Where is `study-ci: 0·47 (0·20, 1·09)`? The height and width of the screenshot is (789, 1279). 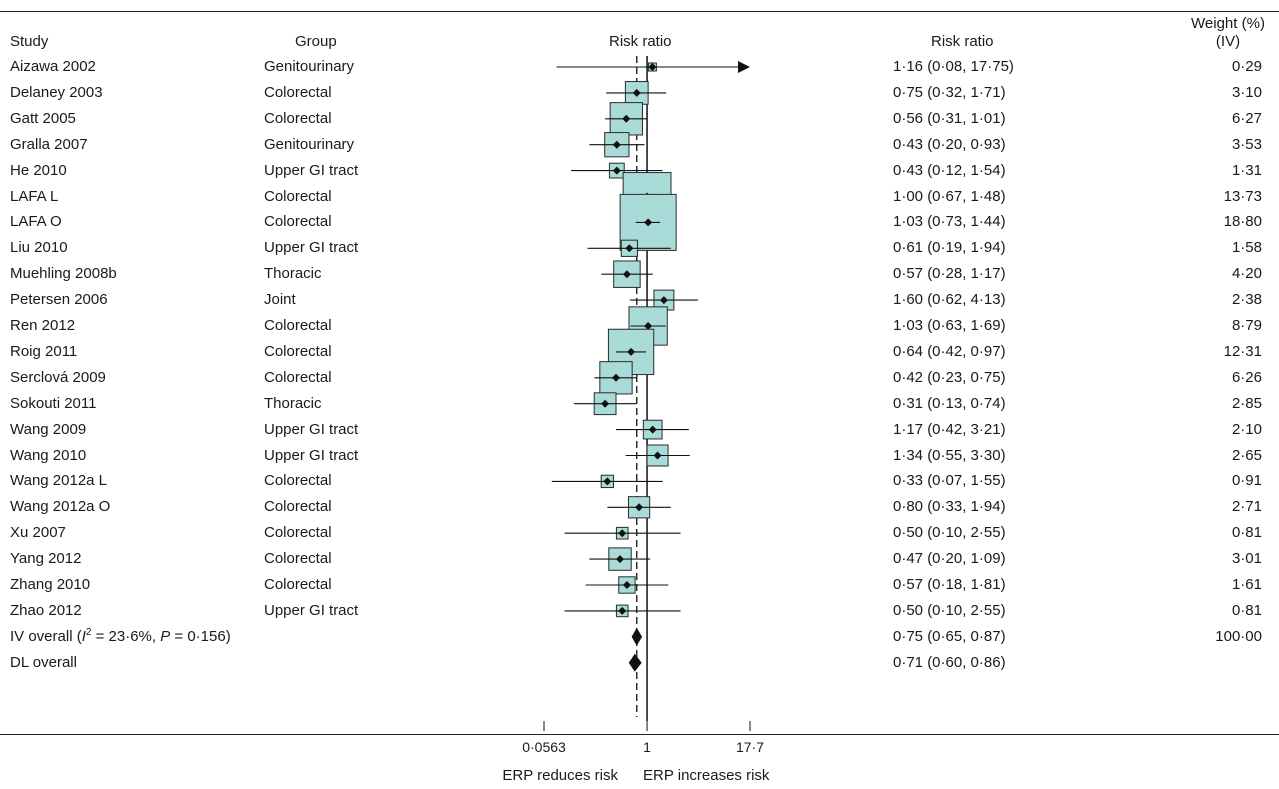
study-ci: 0·47 (0·20, 1·09) is located at coordinates (949, 559).